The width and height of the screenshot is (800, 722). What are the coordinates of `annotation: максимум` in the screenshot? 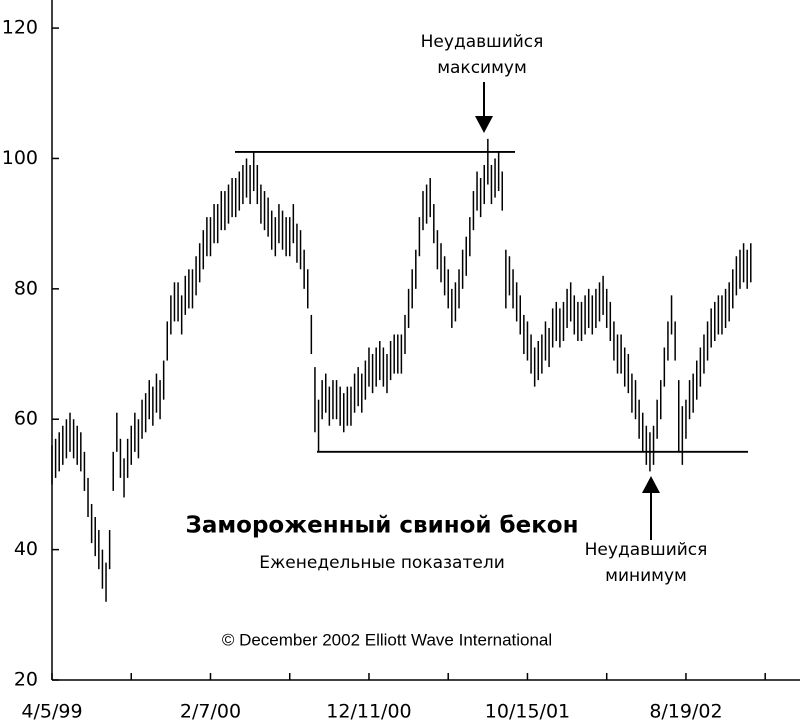 It's located at (482, 68).